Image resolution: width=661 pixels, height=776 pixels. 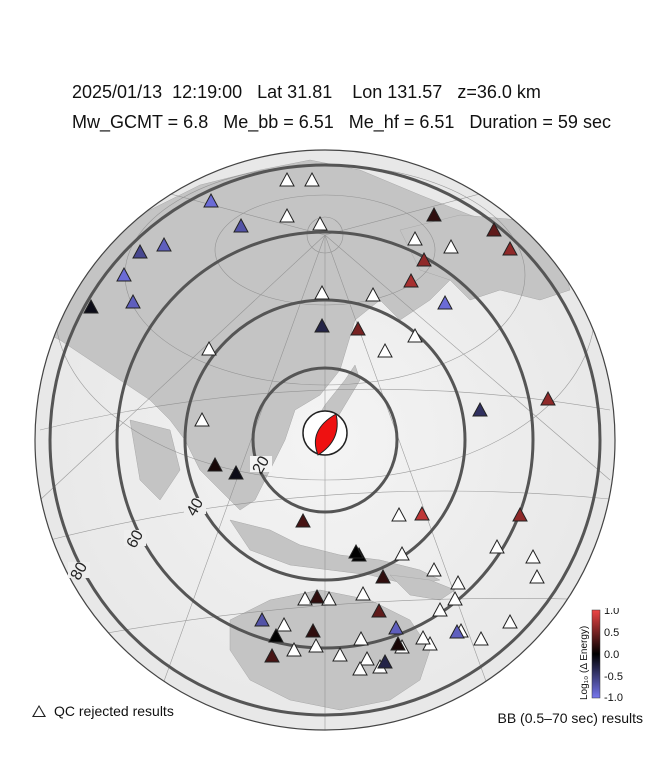 I want to click on colorbar-ticks: 1.0 0.5 0.0 -0.5 -1.0, so click(x=613, y=656).